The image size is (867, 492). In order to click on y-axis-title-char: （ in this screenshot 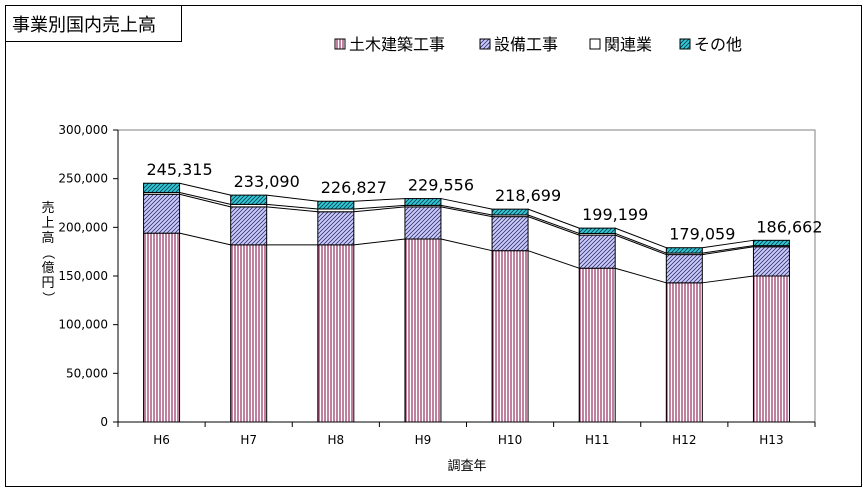, I will do `click(47, 252)`.